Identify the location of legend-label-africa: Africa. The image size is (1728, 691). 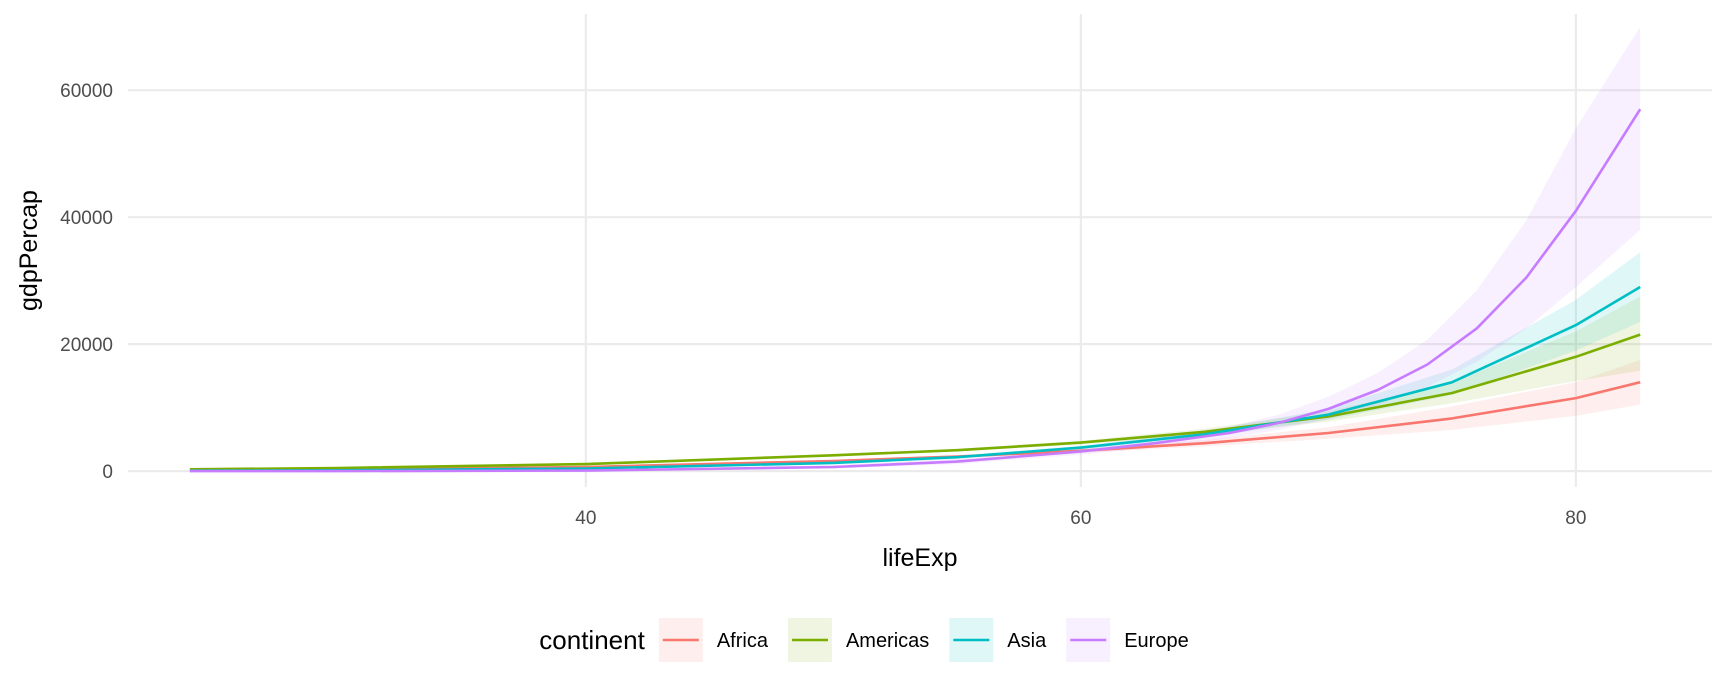
(743, 641).